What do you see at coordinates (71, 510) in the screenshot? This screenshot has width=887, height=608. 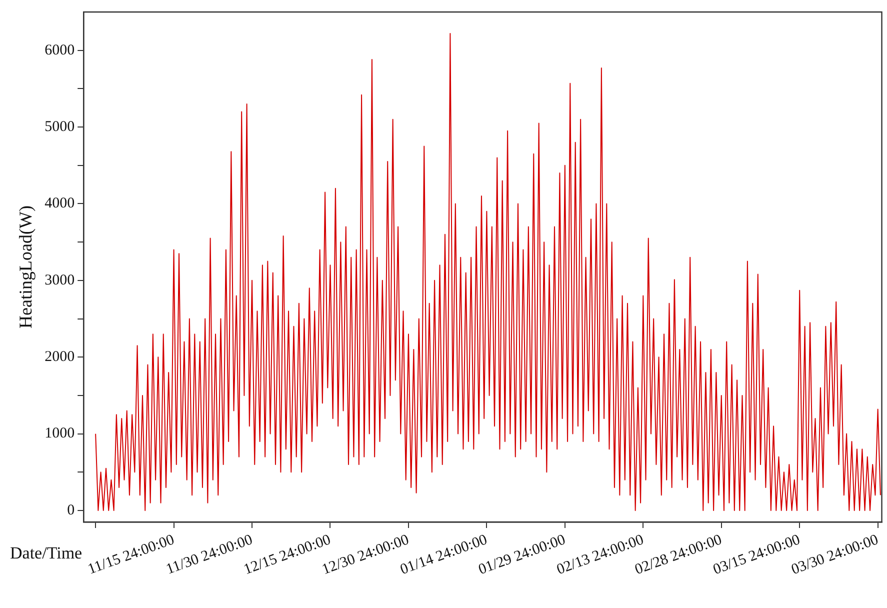 I see `y-tick-label: 0` at bounding box center [71, 510].